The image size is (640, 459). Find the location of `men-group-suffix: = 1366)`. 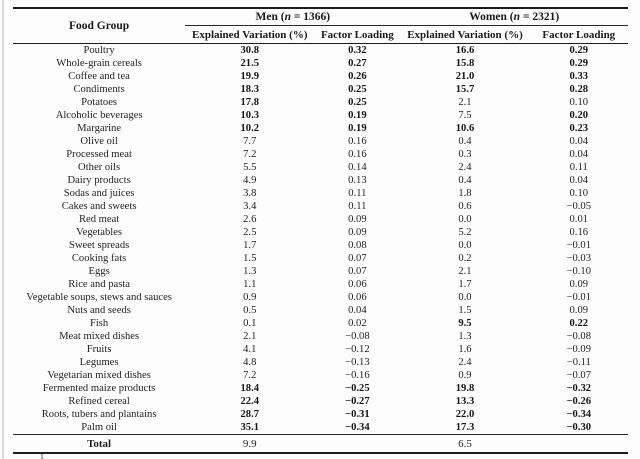

men-group-suffix: = 1366) is located at coordinates (310, 16).